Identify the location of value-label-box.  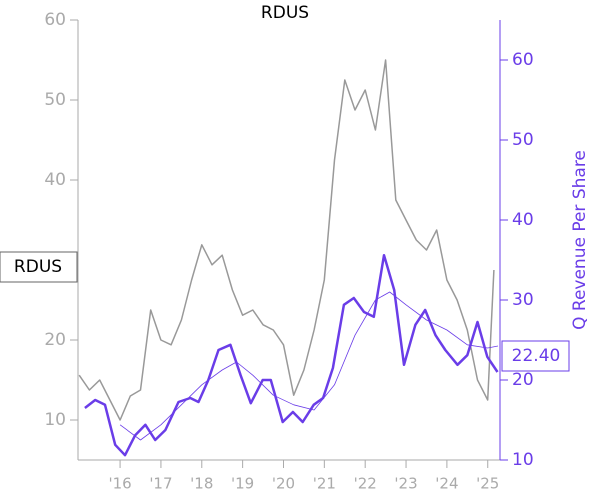
(535, 356).